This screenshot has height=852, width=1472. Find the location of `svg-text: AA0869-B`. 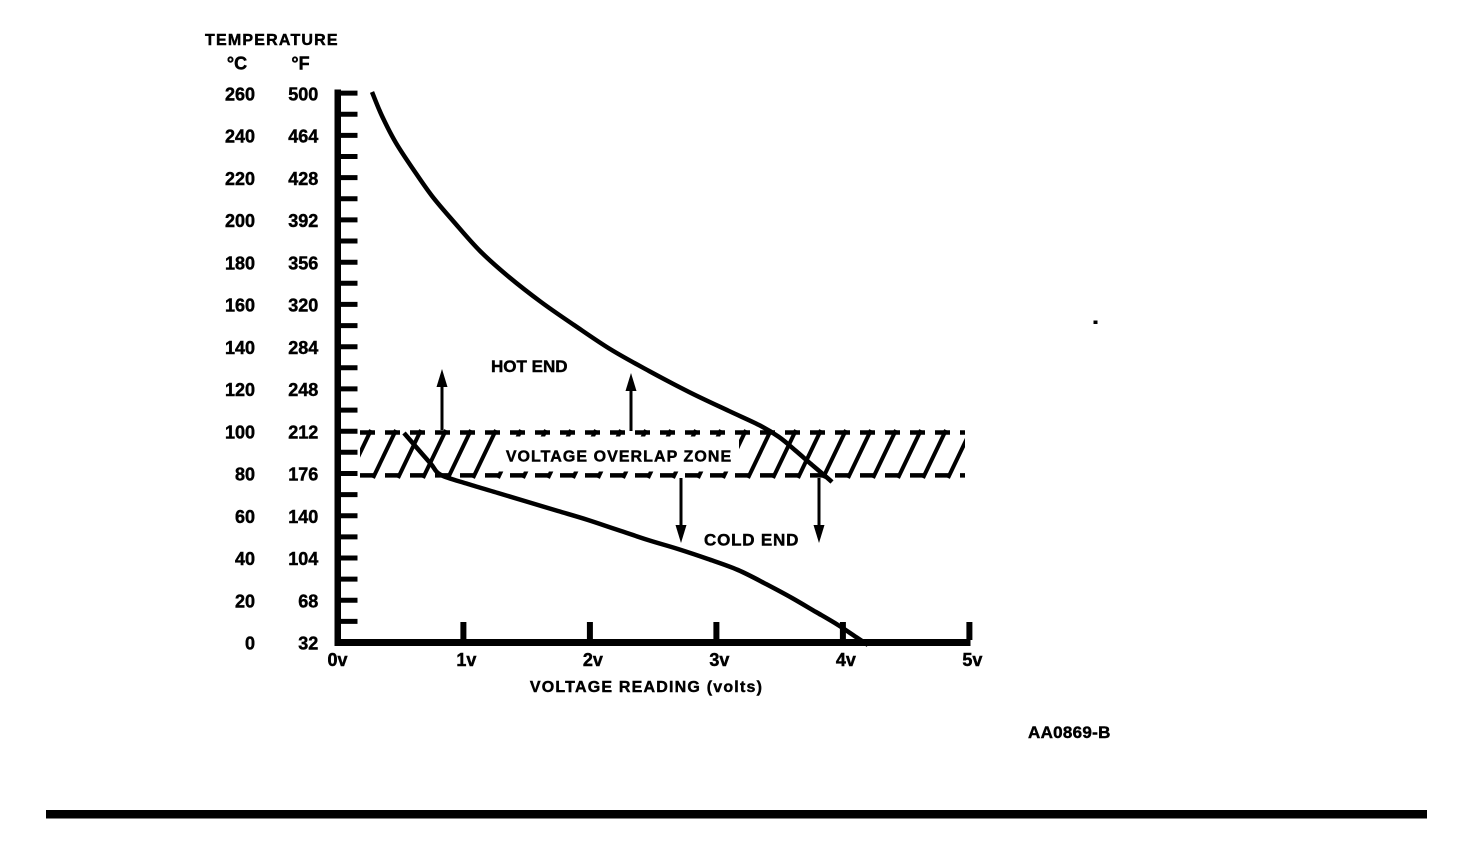

svg-text: AA0869-B is located at coordinates (1069, 732).